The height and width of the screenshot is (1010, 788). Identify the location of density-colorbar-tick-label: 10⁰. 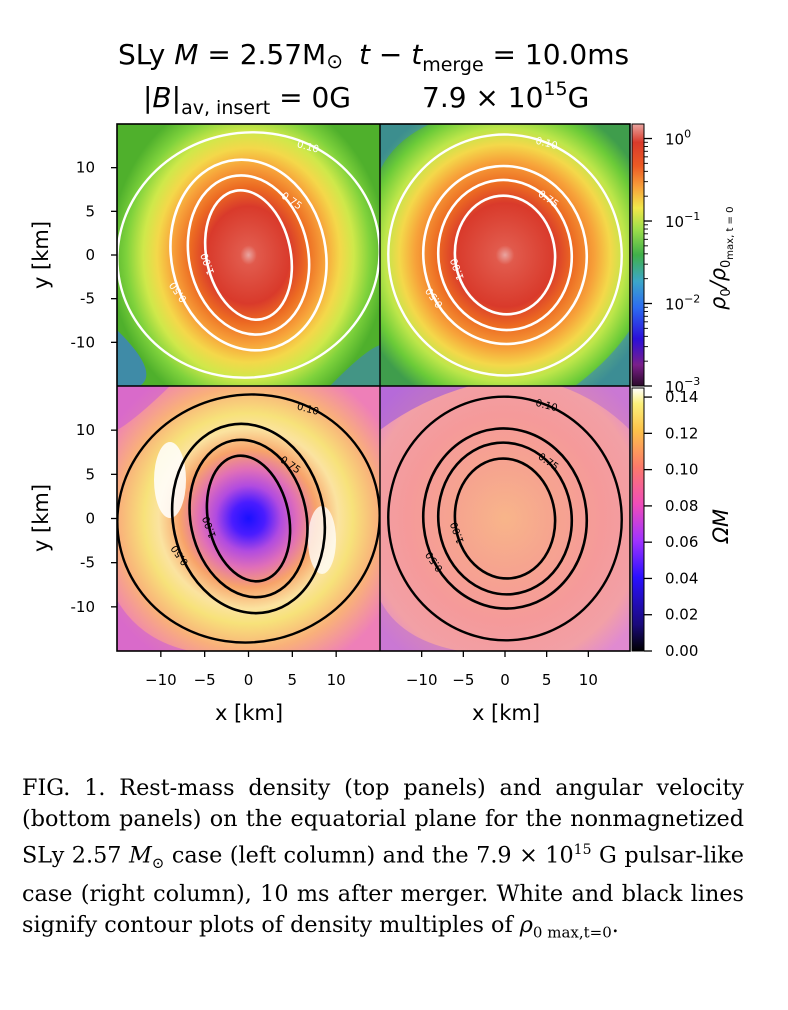
(678, 138).